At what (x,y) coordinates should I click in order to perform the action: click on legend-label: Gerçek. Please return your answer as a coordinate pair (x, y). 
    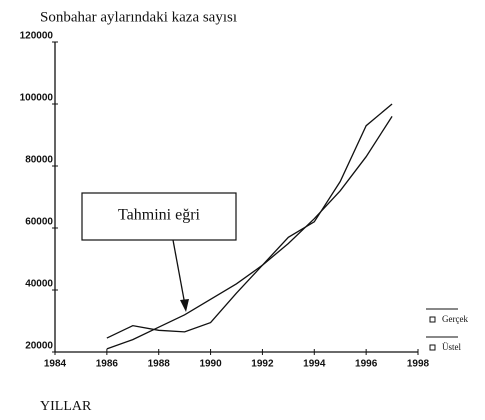
    Looking at the image, I should click on (455, 319).